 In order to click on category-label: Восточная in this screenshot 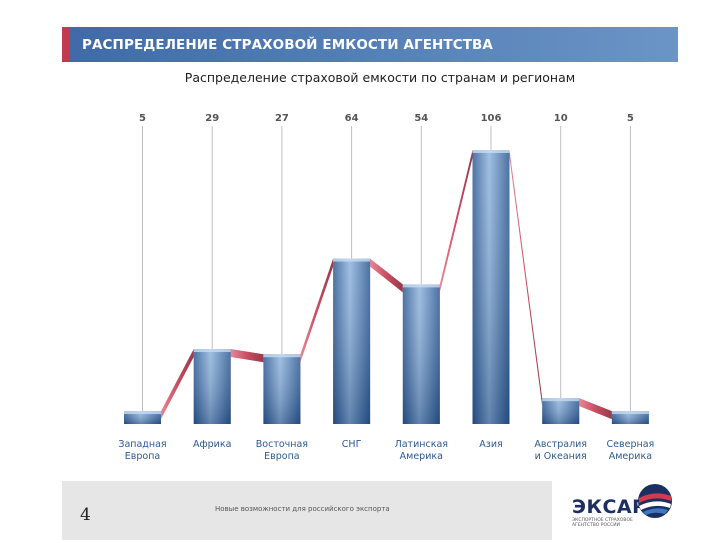, I will do `click(282, 444)`.